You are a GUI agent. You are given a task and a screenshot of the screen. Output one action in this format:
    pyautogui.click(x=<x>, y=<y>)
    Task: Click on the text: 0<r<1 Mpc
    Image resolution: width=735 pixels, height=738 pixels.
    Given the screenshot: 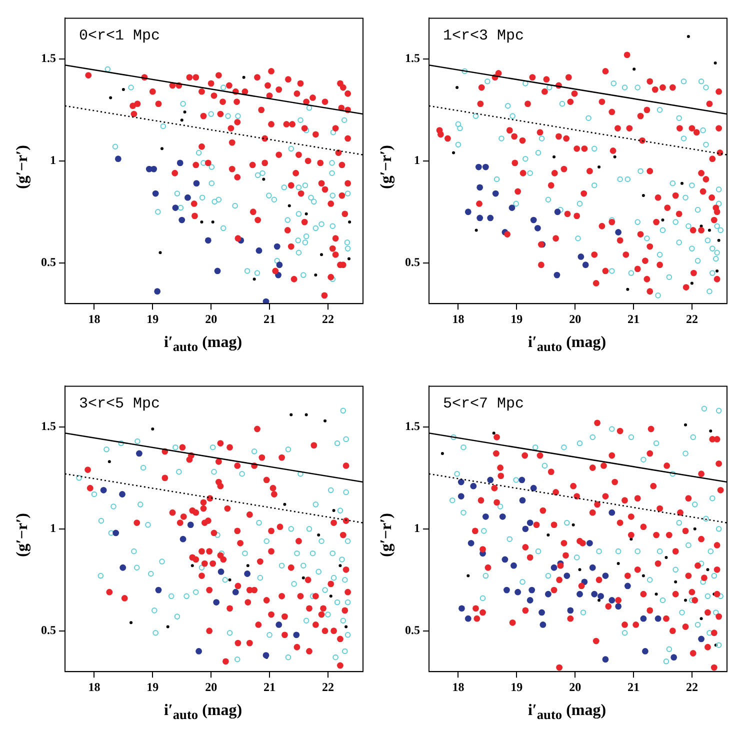 What is the action you would take?
    pyautogui.click(x=119, y=36)
    